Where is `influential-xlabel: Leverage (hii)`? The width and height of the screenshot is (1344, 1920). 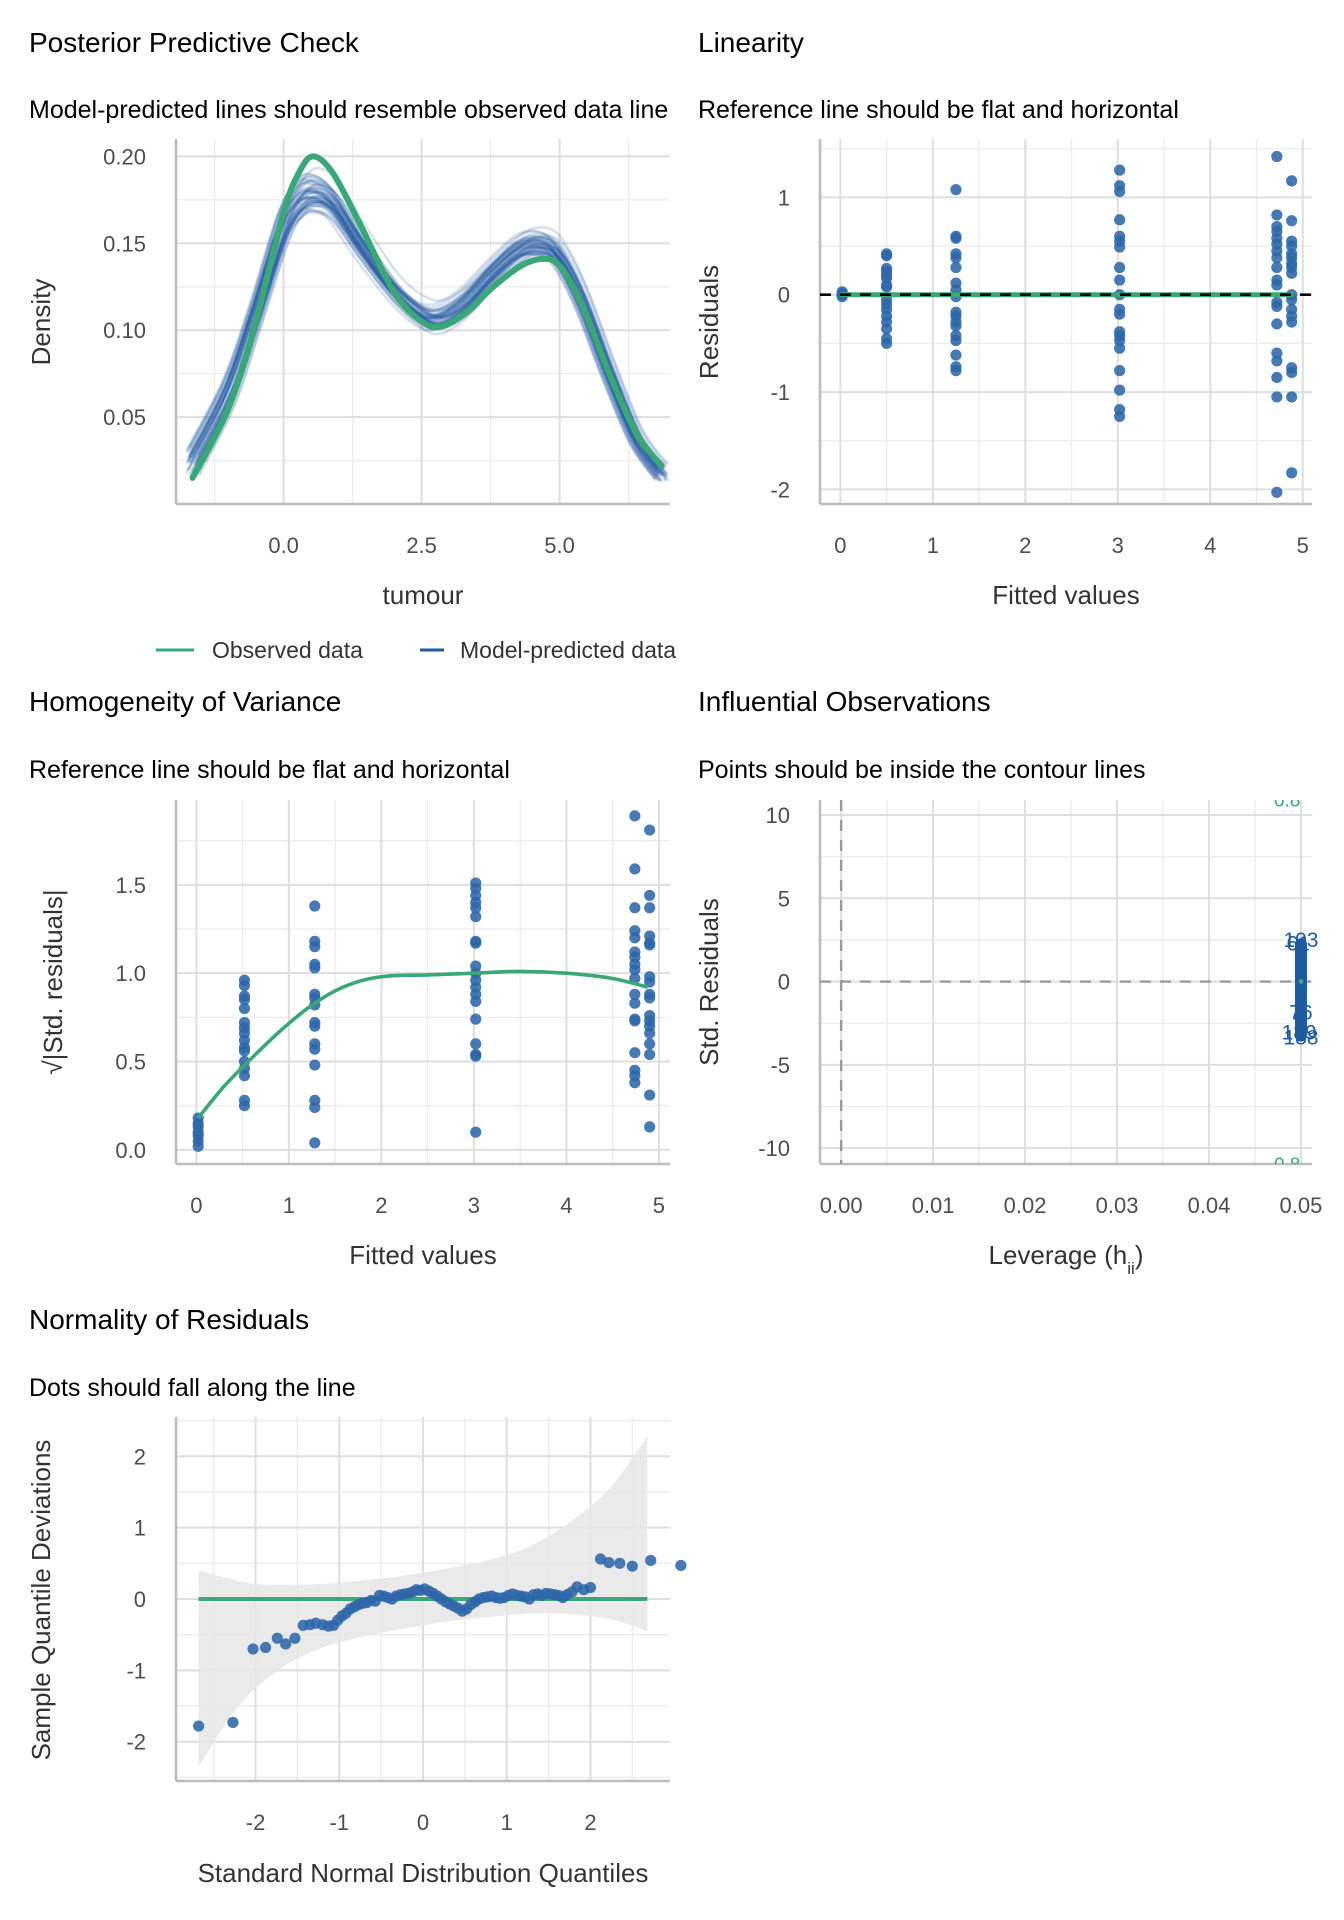
influential-xlabel: Leverage (hii) is located at coordinates (1066, 1259).